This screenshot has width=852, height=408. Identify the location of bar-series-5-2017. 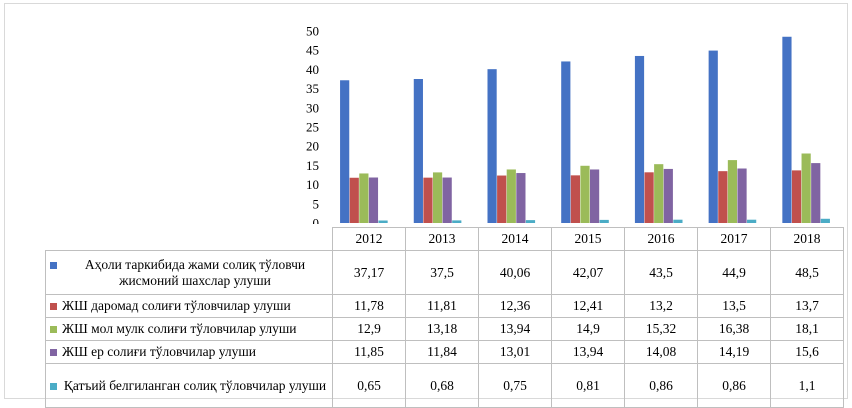
(752, 221).